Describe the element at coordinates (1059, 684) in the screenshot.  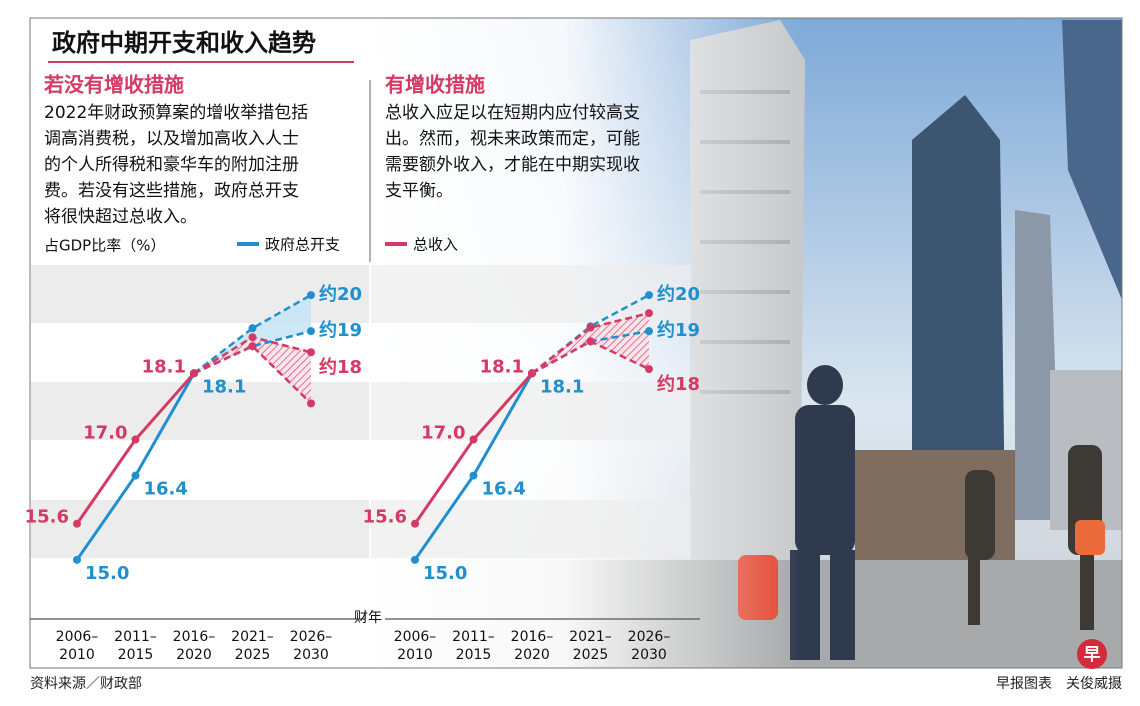
I see `credit: 早报图表 关俊威摄` at that location.